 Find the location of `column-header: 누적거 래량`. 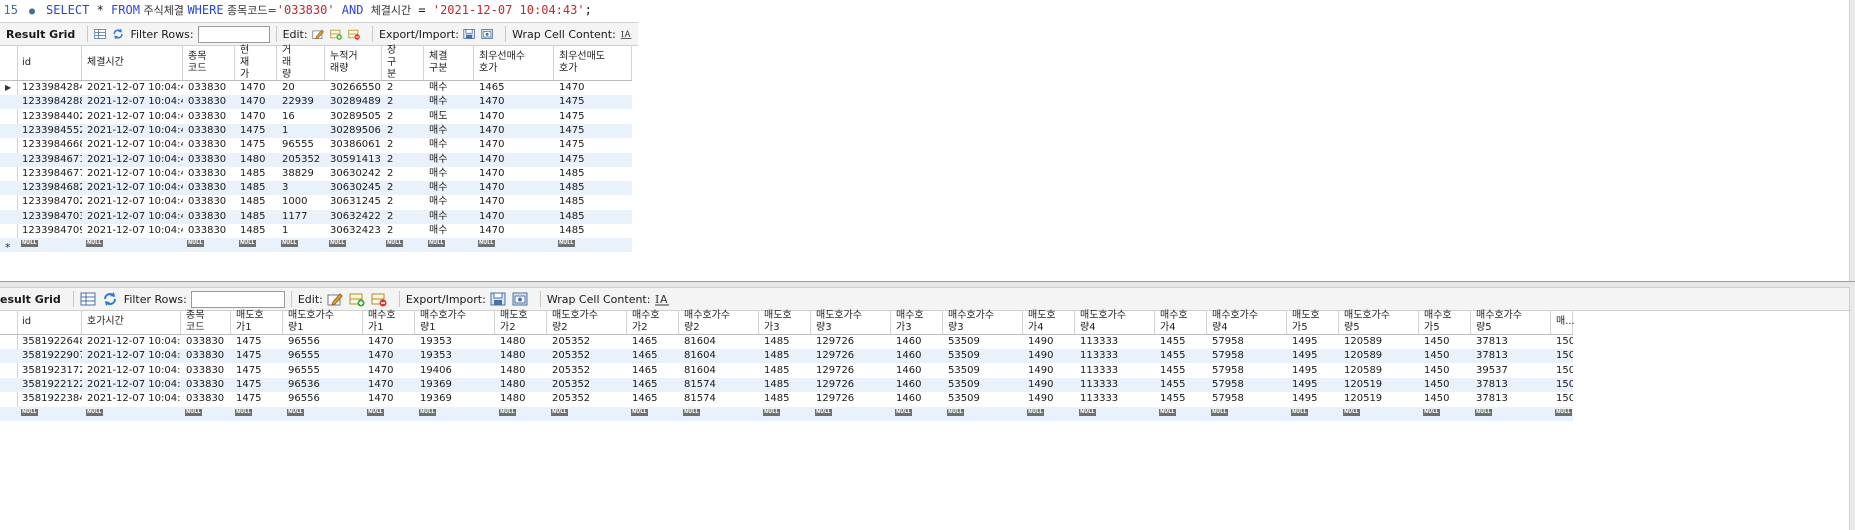

column-header: 누적거 래량 is located at coordinates (353, 62).